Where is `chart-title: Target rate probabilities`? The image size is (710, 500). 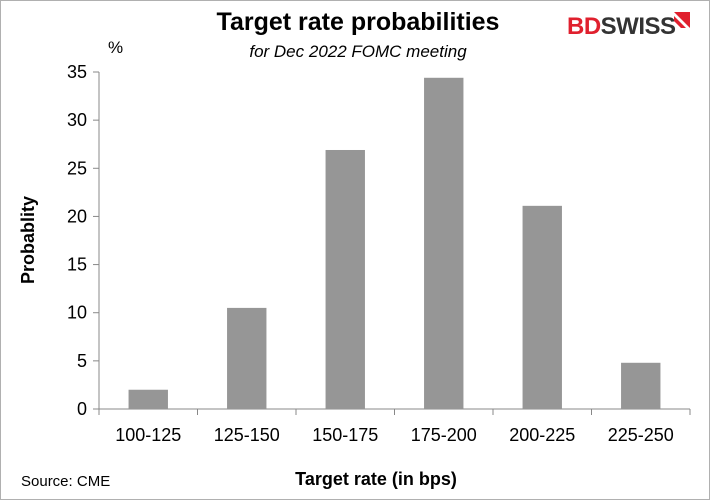
chart-title: Target rate probabilities is located at coordinates (358, 22).